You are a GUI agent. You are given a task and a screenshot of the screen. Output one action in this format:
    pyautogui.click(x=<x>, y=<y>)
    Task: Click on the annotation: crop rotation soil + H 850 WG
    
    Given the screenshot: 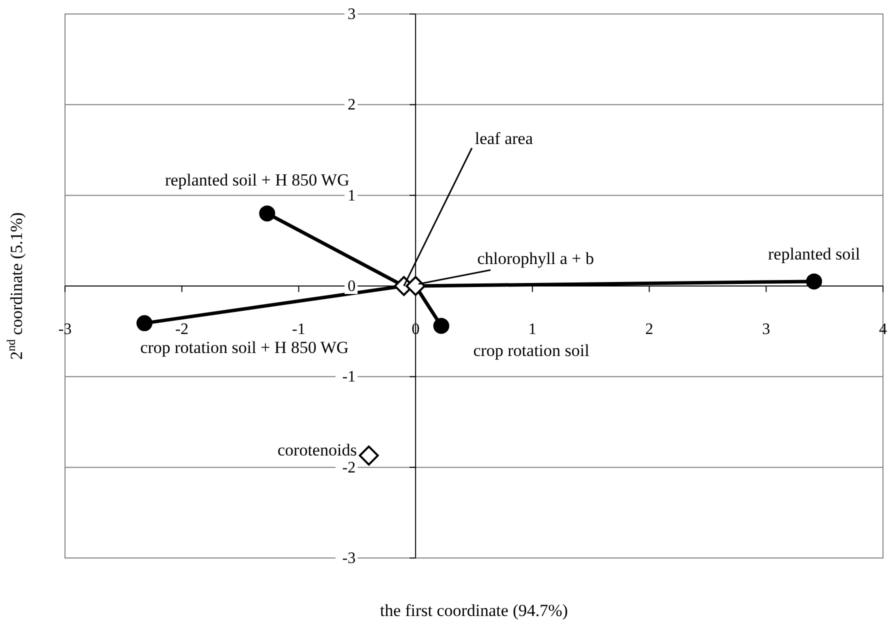 What is the action you would take?
    pyautogui.click(x=244, y=348)
    